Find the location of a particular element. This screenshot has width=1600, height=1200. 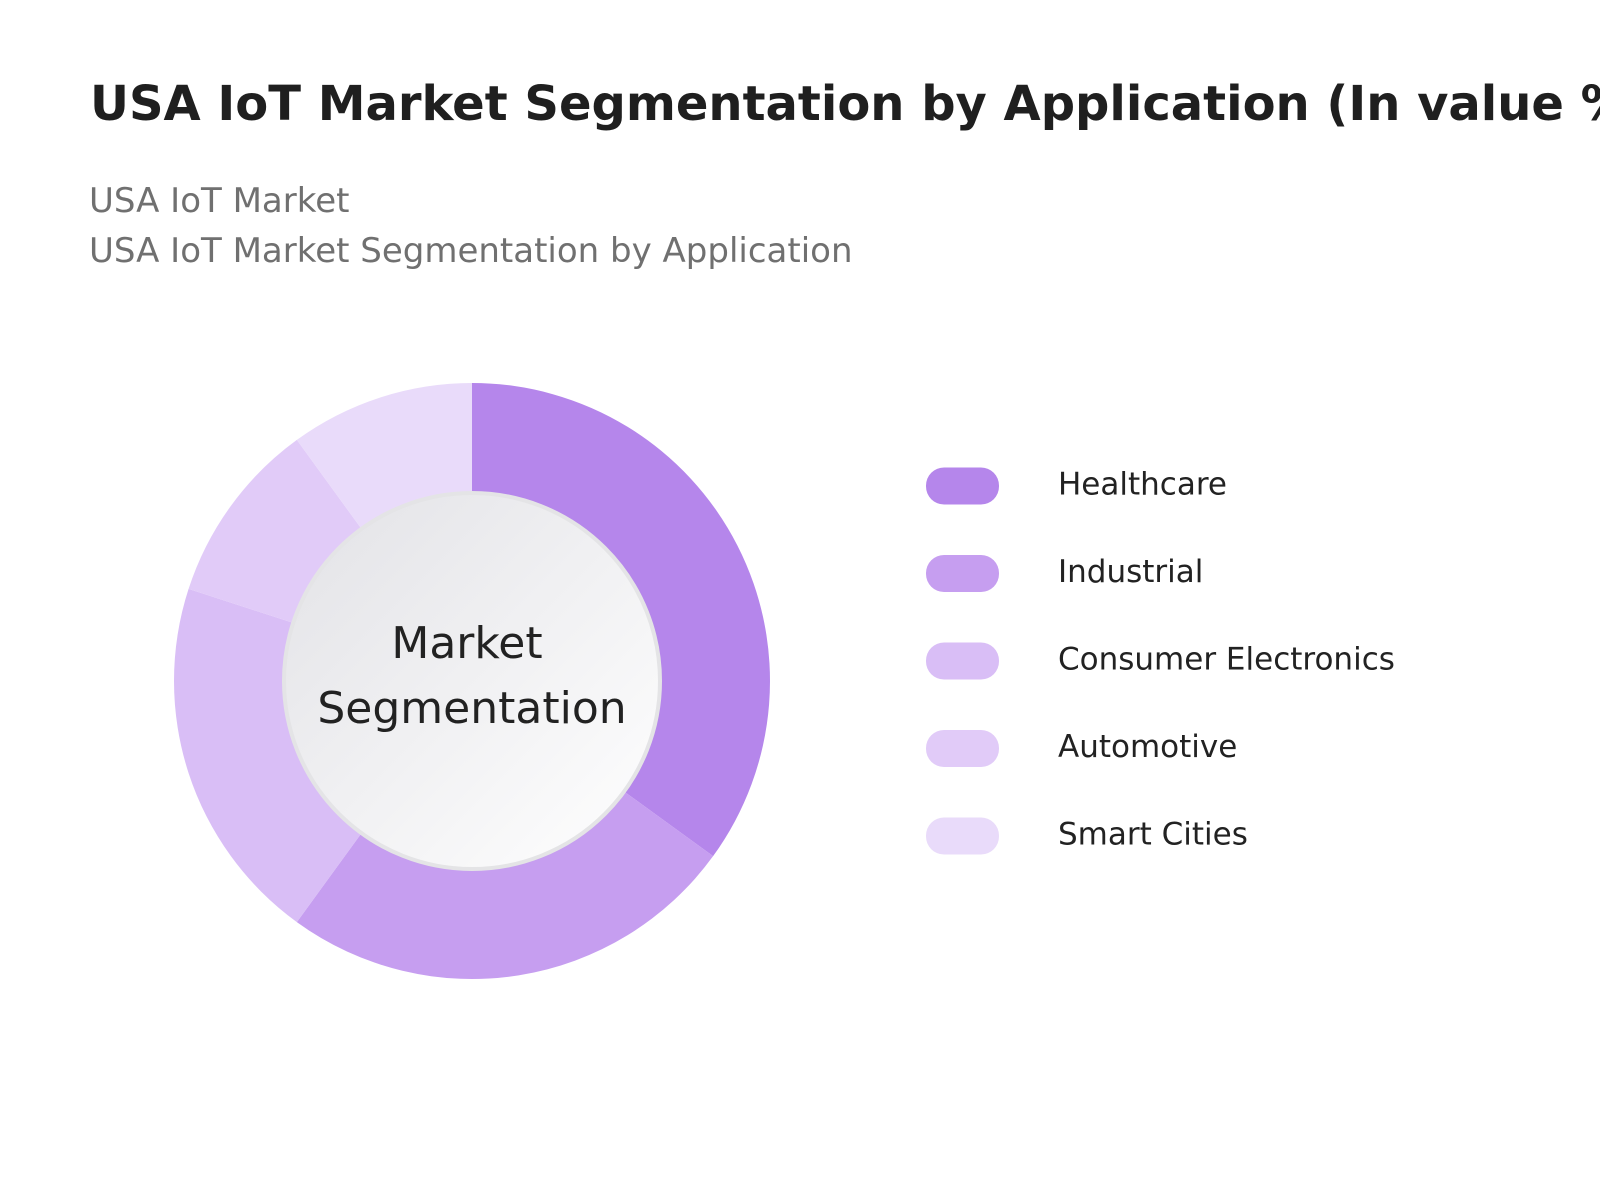

donut-hub is located at coordinates (472, 681).